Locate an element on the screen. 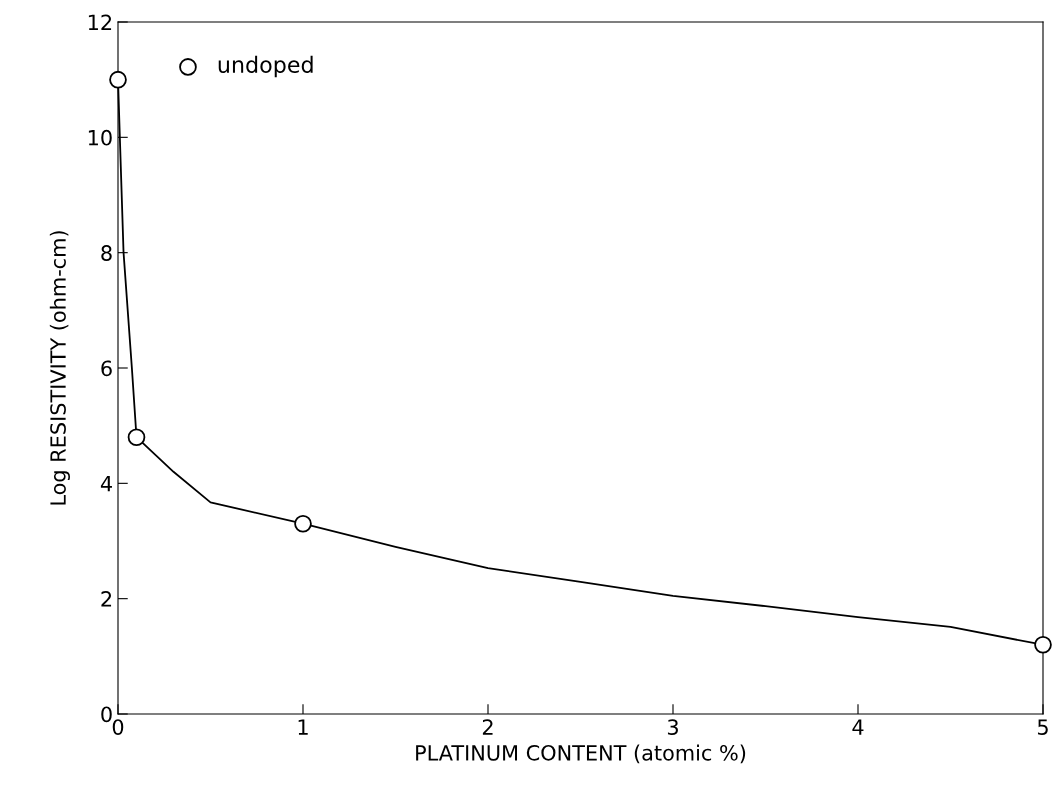 This screenshot has width=1053, height=792. x-tick-label: 4 is located at coordinates (858, 727).